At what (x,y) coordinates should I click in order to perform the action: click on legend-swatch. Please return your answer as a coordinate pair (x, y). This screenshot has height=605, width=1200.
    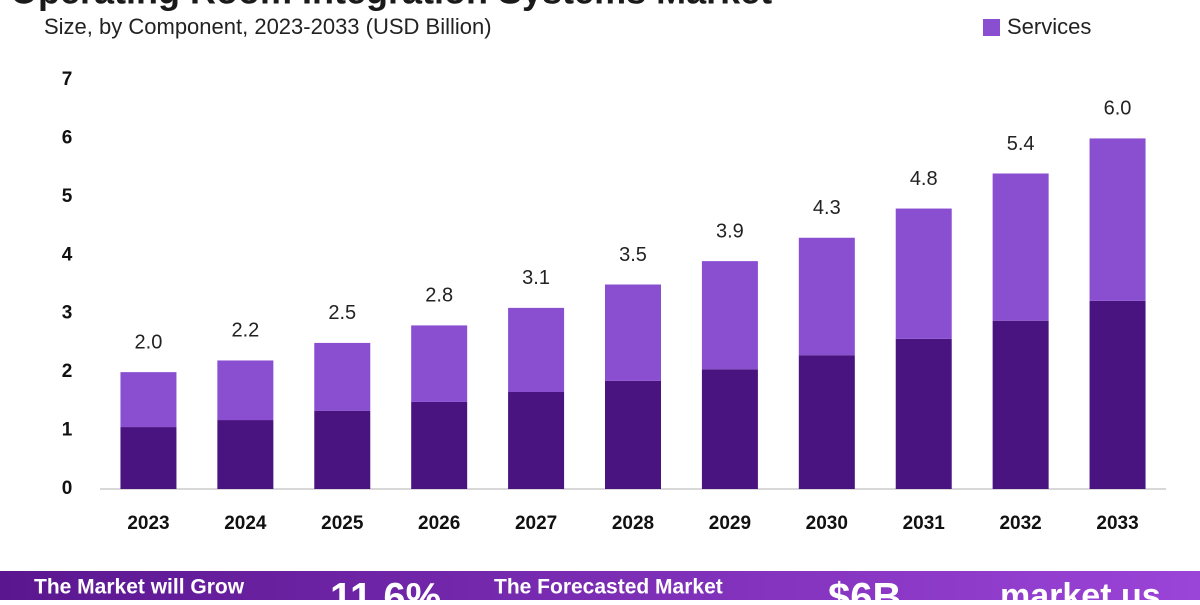
    Looking at the image, I should click on (991, 27).